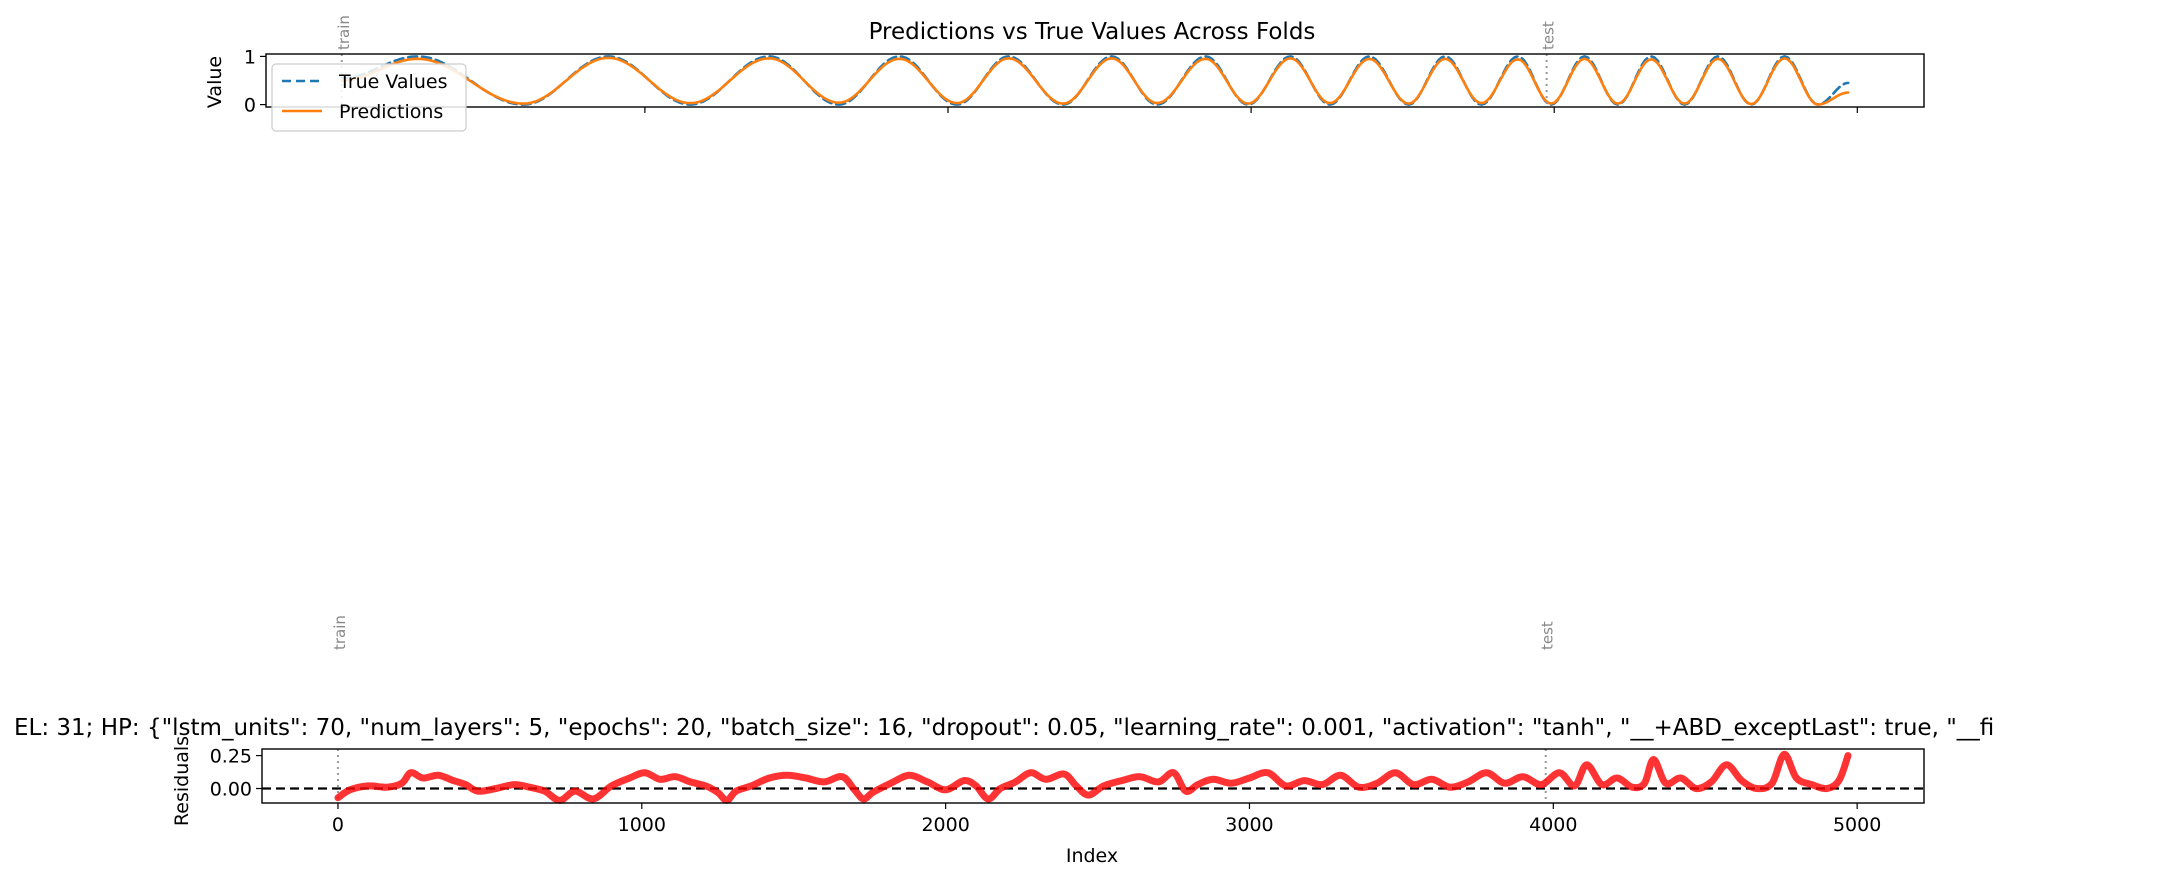 The height and width of the screenshot is (882, 2184). Describe the element at coordinates (1106, 819) in the screenshot. I see `bottom-x-axis: 0 1000 2000 3000 4000 5000` at that location.